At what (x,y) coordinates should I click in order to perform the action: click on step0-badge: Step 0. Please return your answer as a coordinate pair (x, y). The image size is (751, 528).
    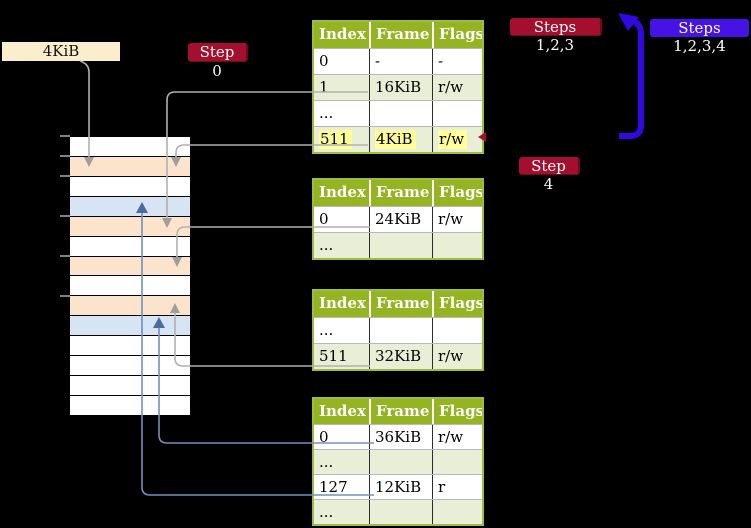
    Looking at the image, I should click on (218, 61).